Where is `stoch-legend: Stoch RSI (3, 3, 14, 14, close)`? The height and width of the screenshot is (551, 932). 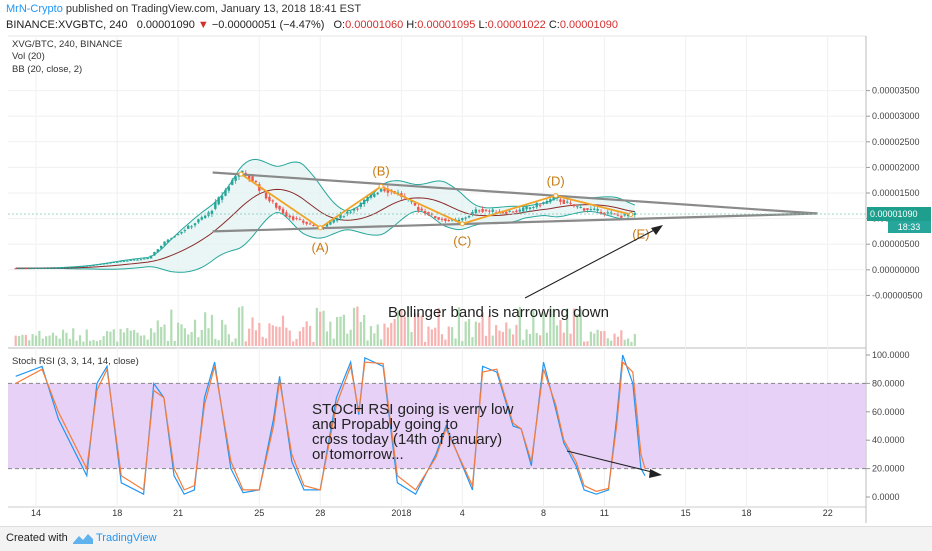
stoch-legend: Stoch RSI (3, 3, 14, 14, close) is located at coordinates (75, 361).